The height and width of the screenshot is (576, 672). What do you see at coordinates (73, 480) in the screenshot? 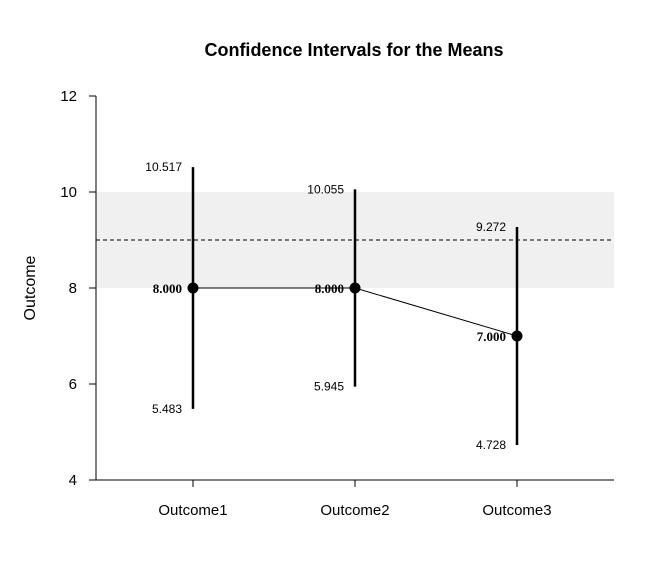
I see `y-tick-label: 4` at bounding box center [73, 480].